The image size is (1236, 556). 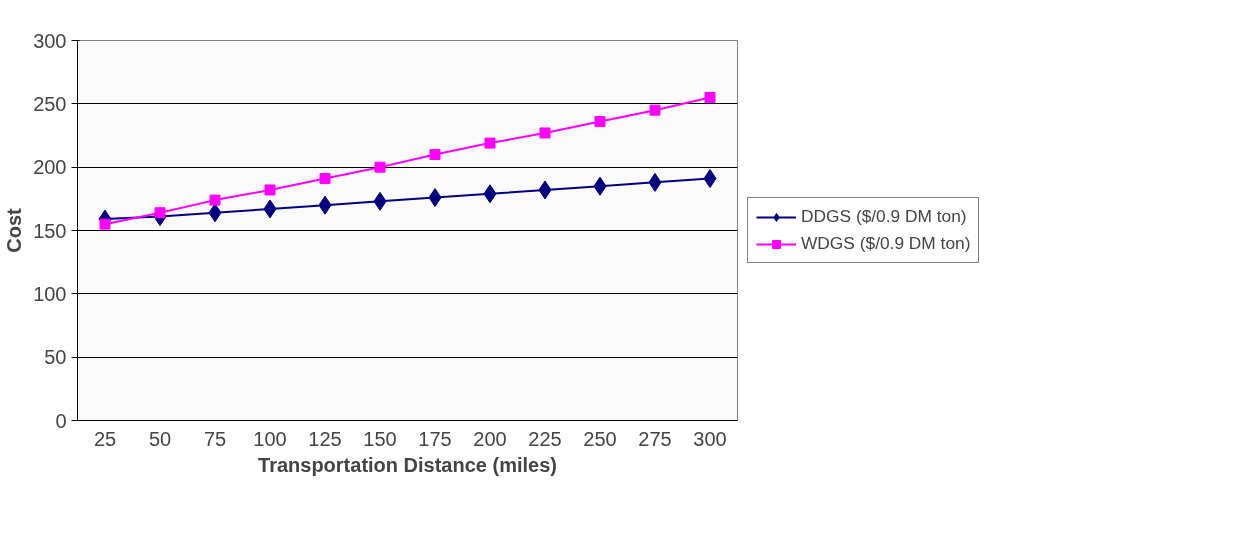 What do you see at coordinates (710, 438) in the screenshot?
I see `x-tick-label: 300` at bounding box center [710, 438].